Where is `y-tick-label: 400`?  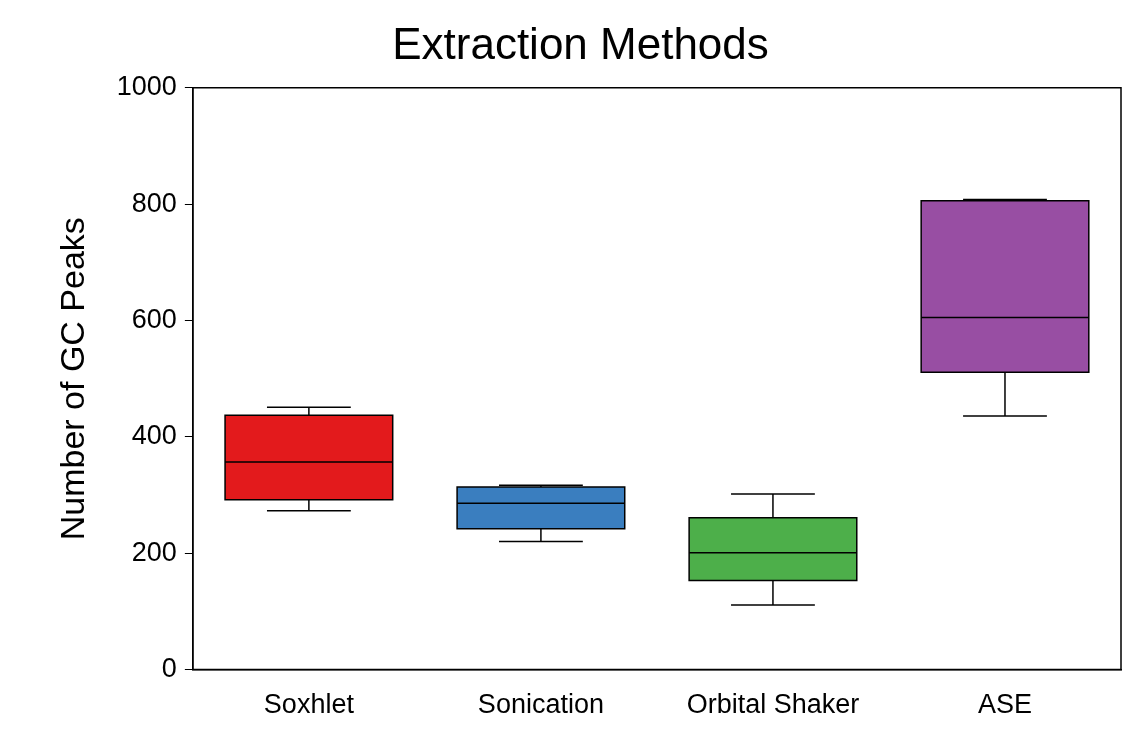 y-tick-label: 400 is located at coordinates (154, 435).